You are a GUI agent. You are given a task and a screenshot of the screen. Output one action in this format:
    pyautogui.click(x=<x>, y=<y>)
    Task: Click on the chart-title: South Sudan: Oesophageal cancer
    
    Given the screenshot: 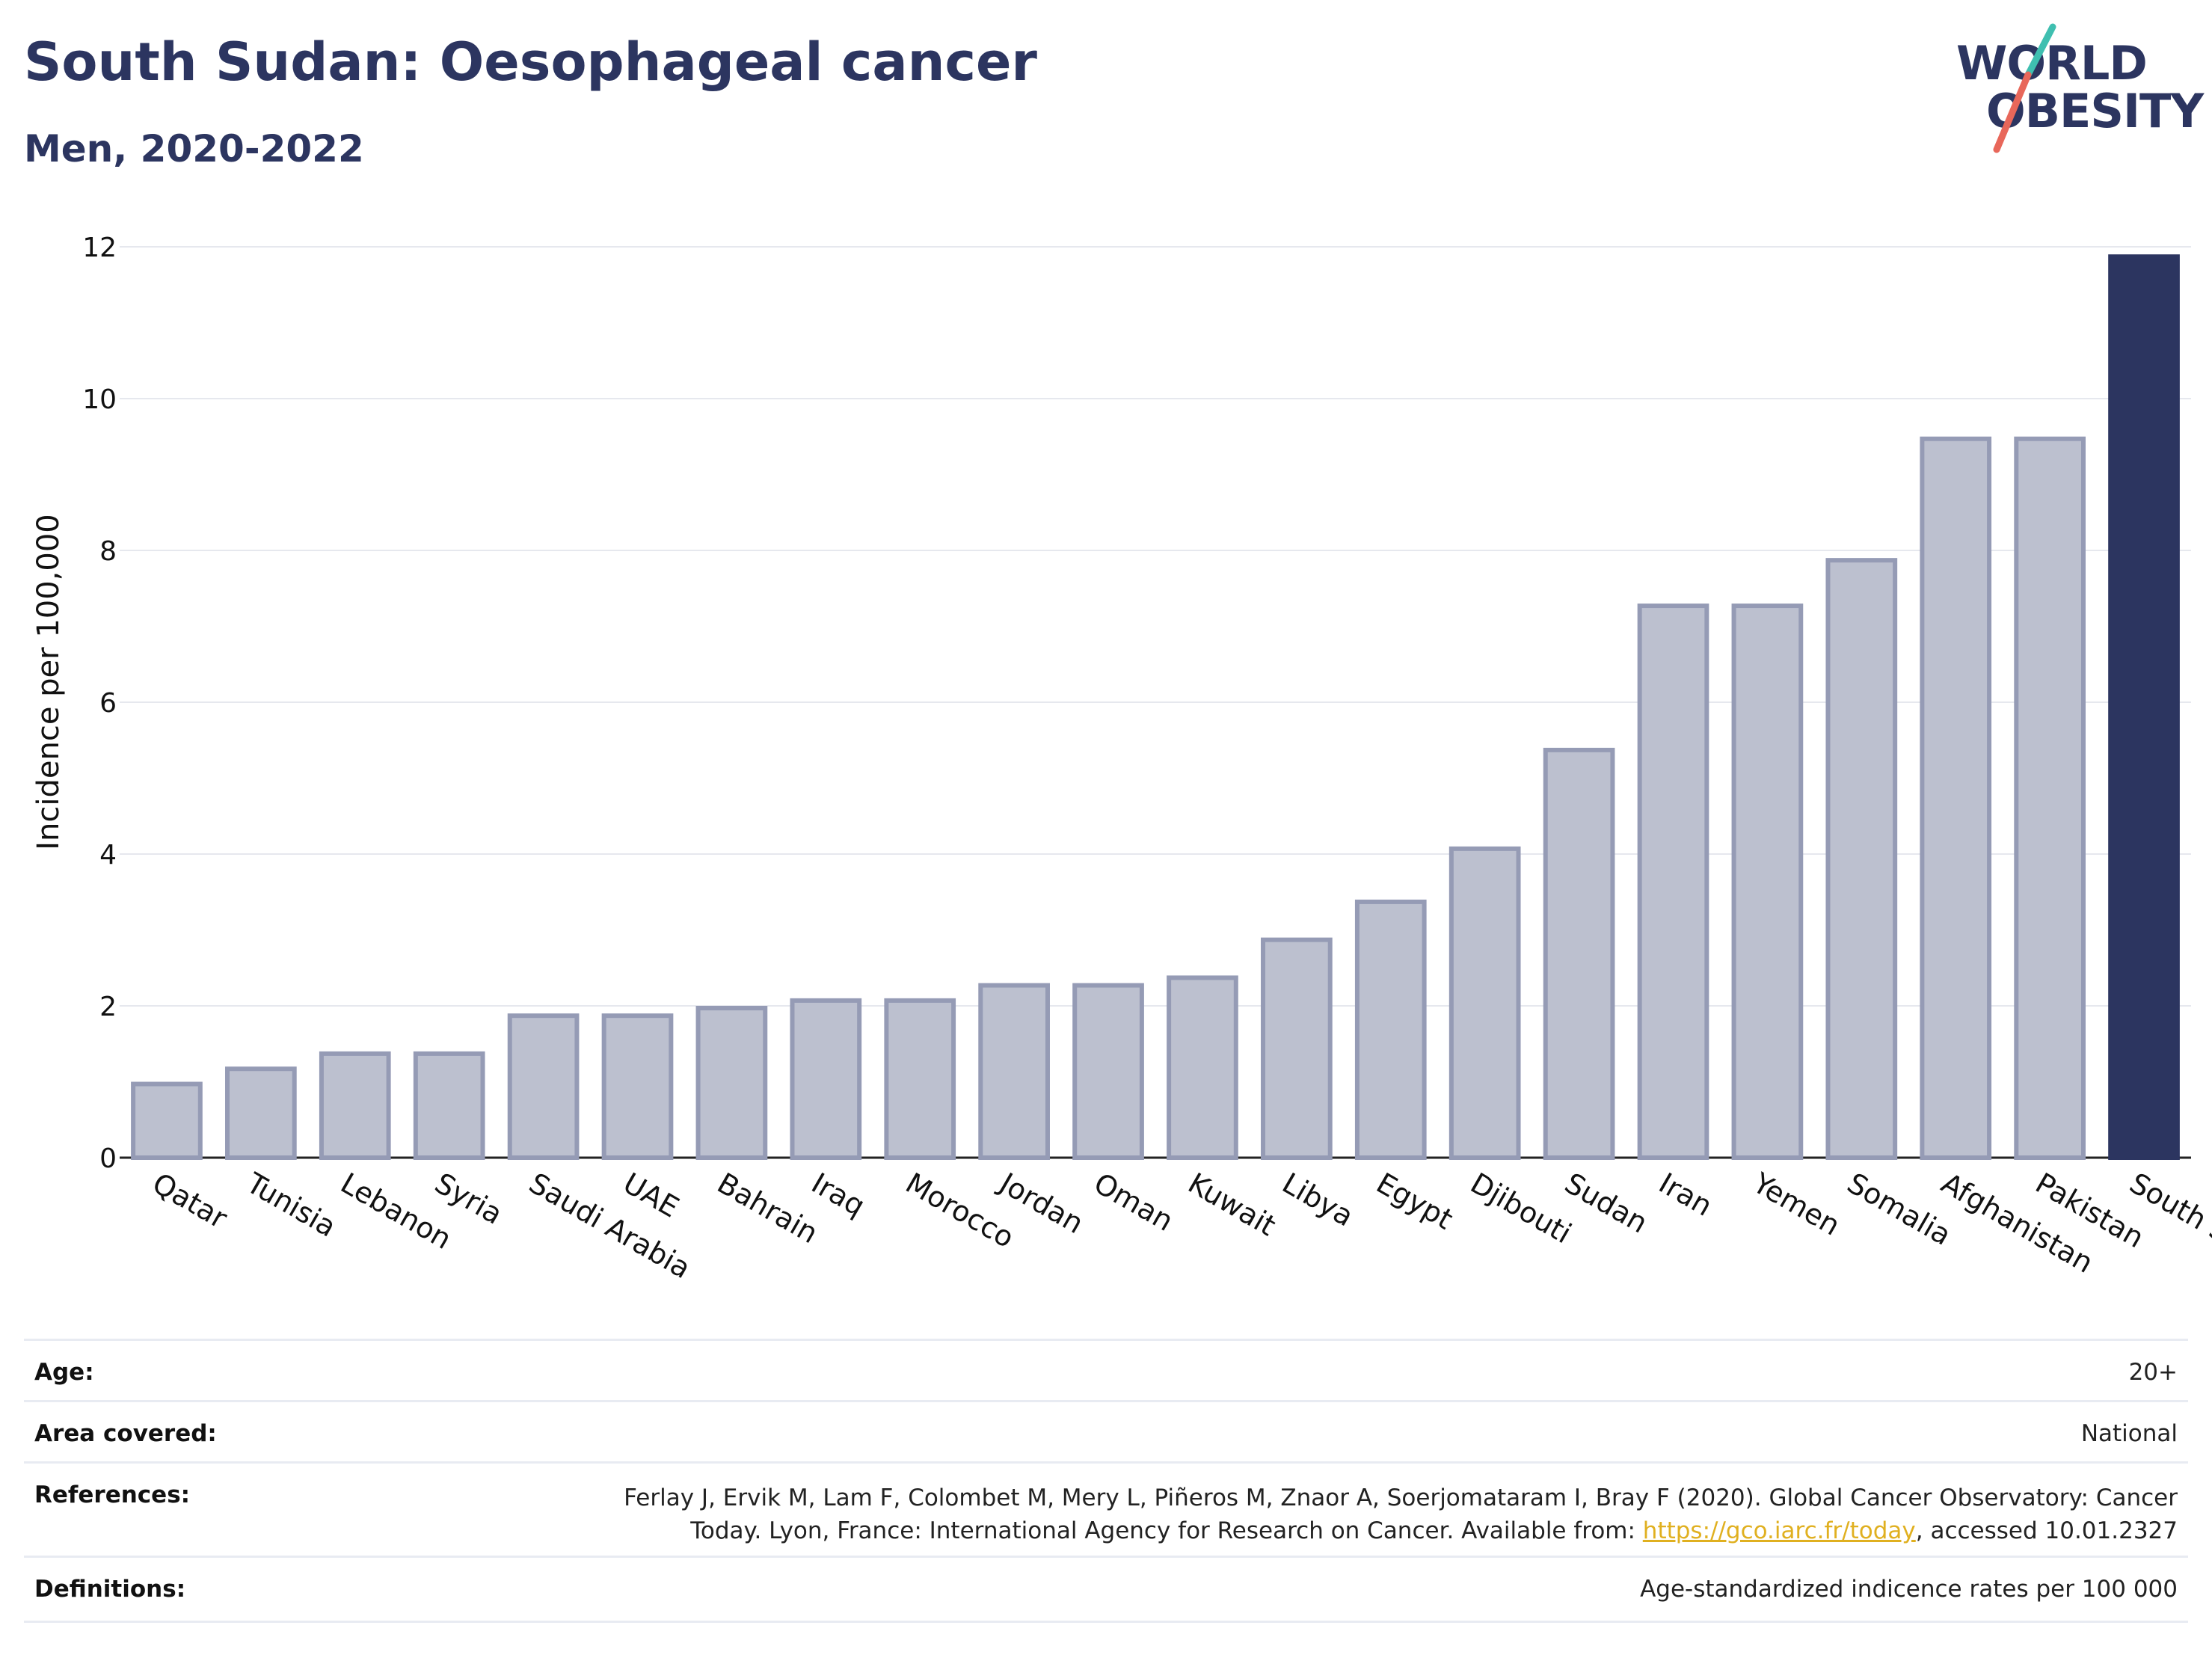 What is the action you would take?
    pyautogui.click(x=530, y=62)
    